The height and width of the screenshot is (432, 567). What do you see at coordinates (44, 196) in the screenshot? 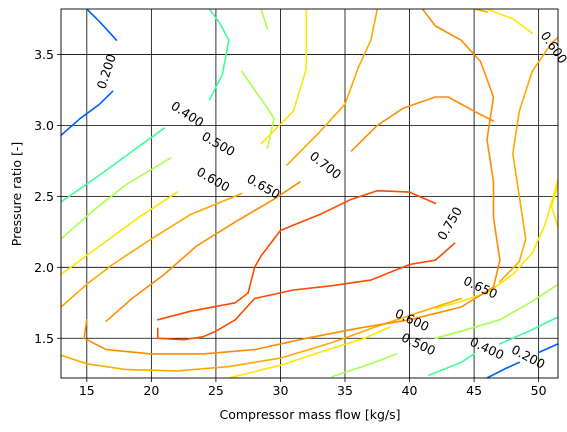
I see `y-tick-label: 2.5` at bounding box center [44, 196].